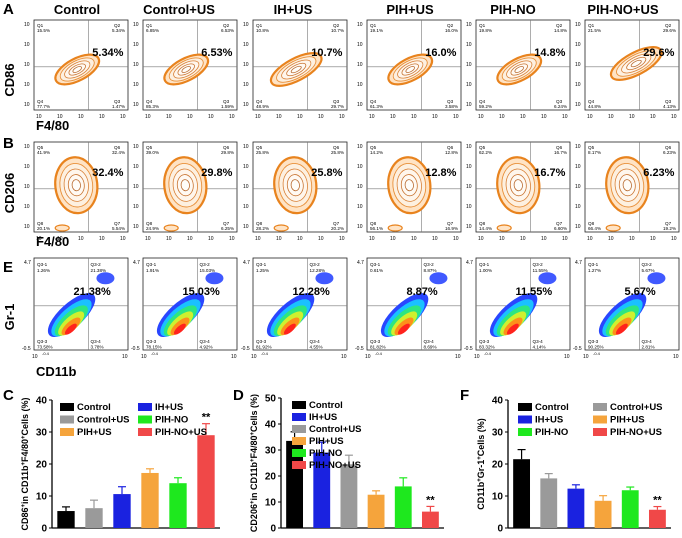  Describe the element at coordinates (96, 264) in the screenshot. I see `quadrant-label: Q3-2` at that location.